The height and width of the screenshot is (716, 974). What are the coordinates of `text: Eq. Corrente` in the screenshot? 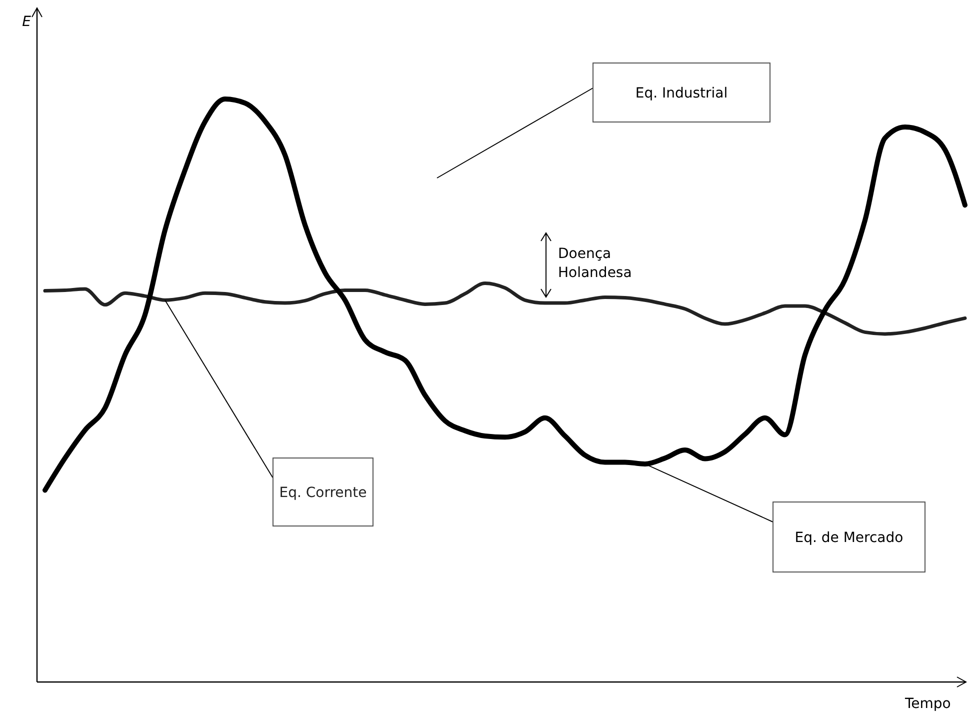 It's located at (323, 493).